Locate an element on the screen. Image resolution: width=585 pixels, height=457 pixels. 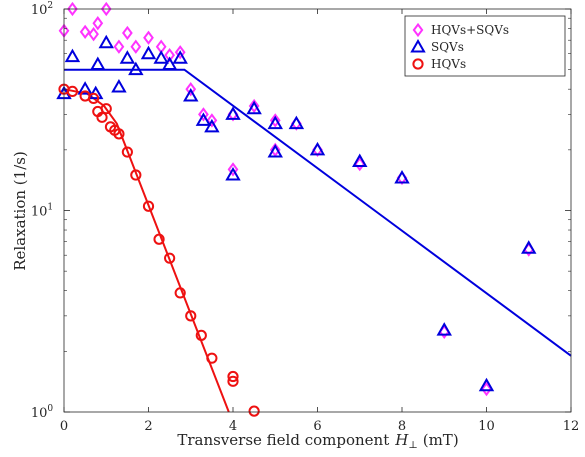
y-tick-label-1: 10¹ is located at coordinates (42, 211).